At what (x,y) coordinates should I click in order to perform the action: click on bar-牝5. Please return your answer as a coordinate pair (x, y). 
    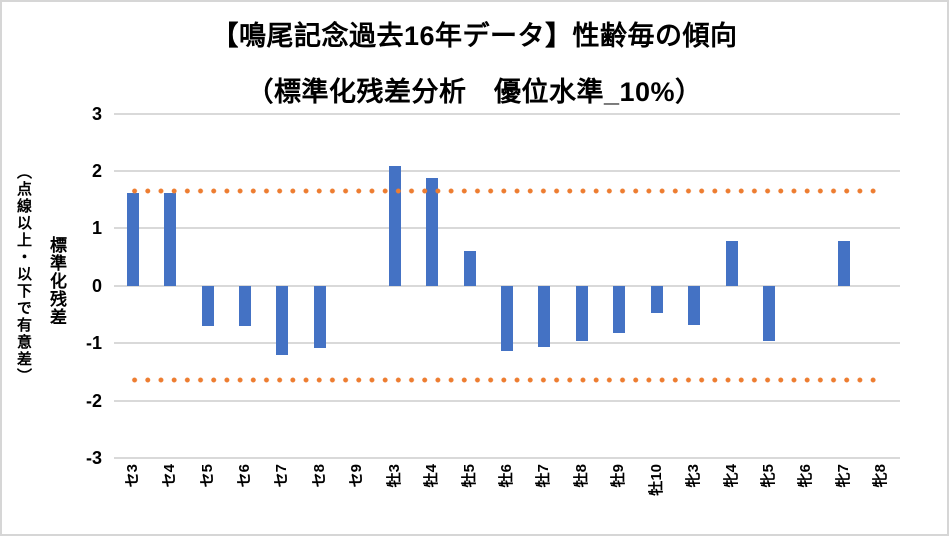
    Looking at the image, I should click on (769, 313).